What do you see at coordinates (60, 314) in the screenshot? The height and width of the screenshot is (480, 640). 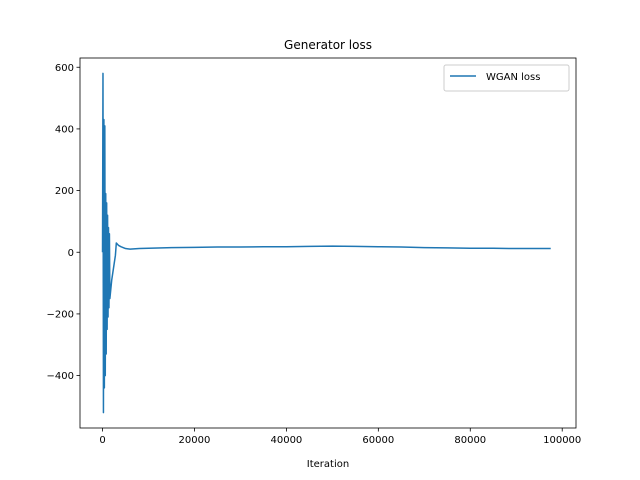 I see `y-tick-label: −200` at bounding box center [60, 314].